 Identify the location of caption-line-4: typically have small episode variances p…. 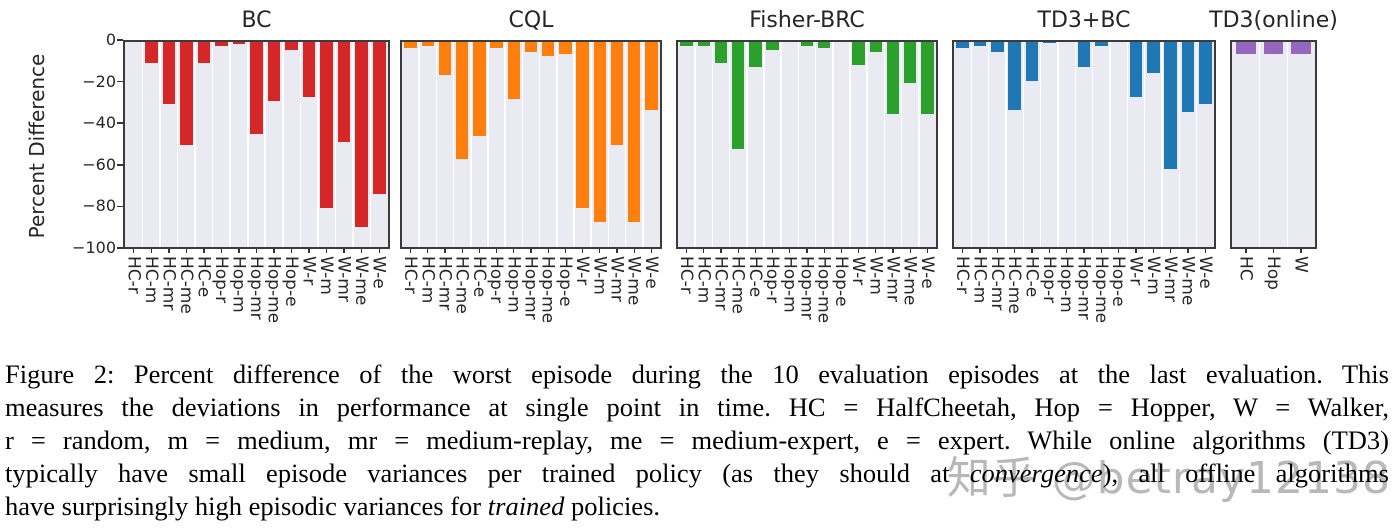
(697, 473).